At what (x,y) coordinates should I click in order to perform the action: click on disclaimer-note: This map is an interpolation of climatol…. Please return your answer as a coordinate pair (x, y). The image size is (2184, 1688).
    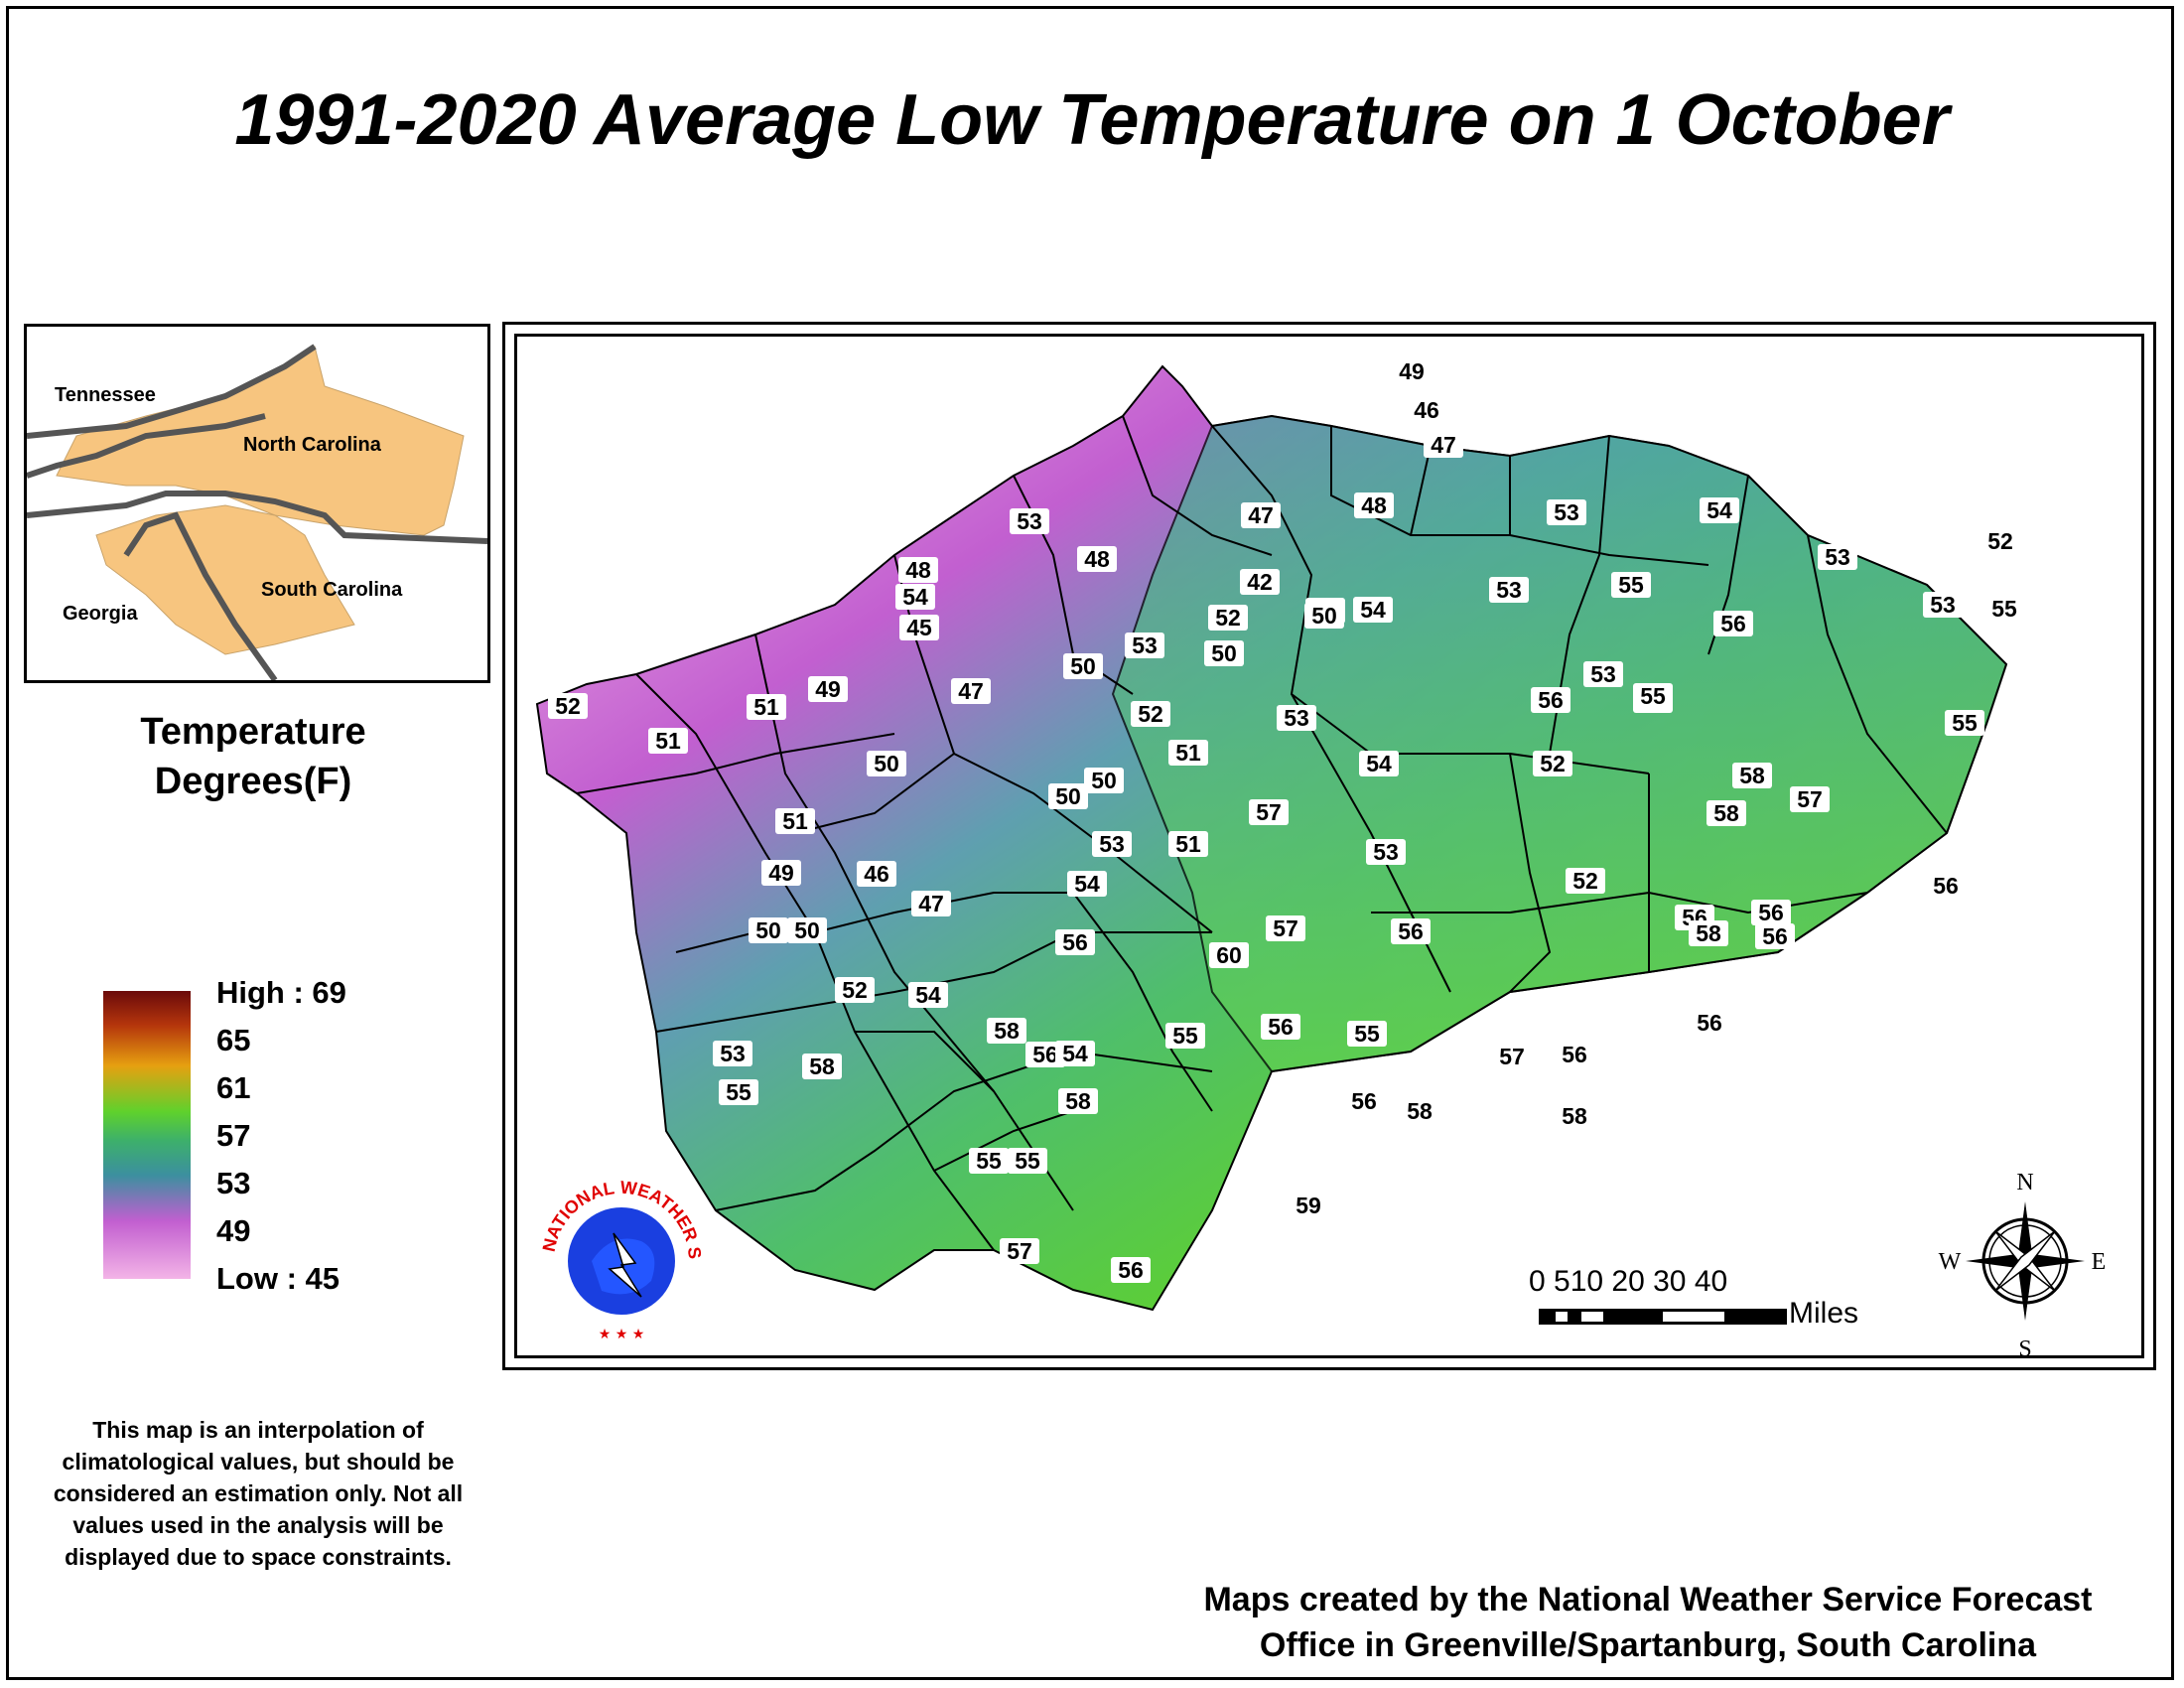
    Looking at the image, I should click on (258, 1493).